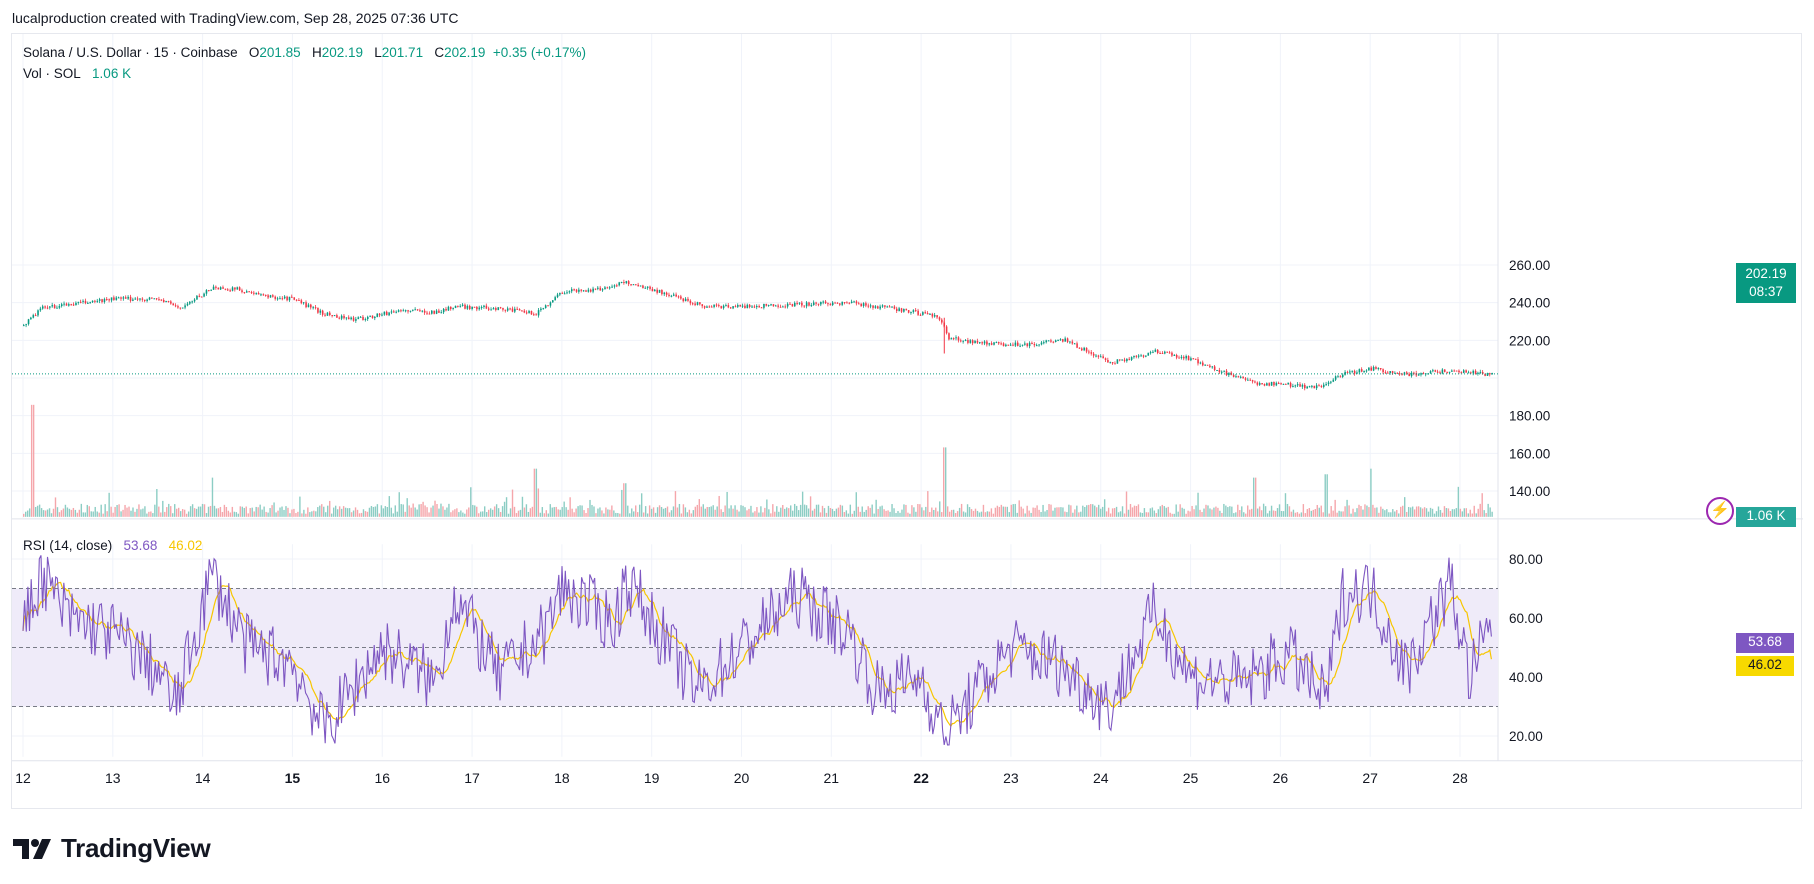  Describe the element at coordinates (1720, 511) in the screenshot. I see `lightning-icon: ⚡` at that location.